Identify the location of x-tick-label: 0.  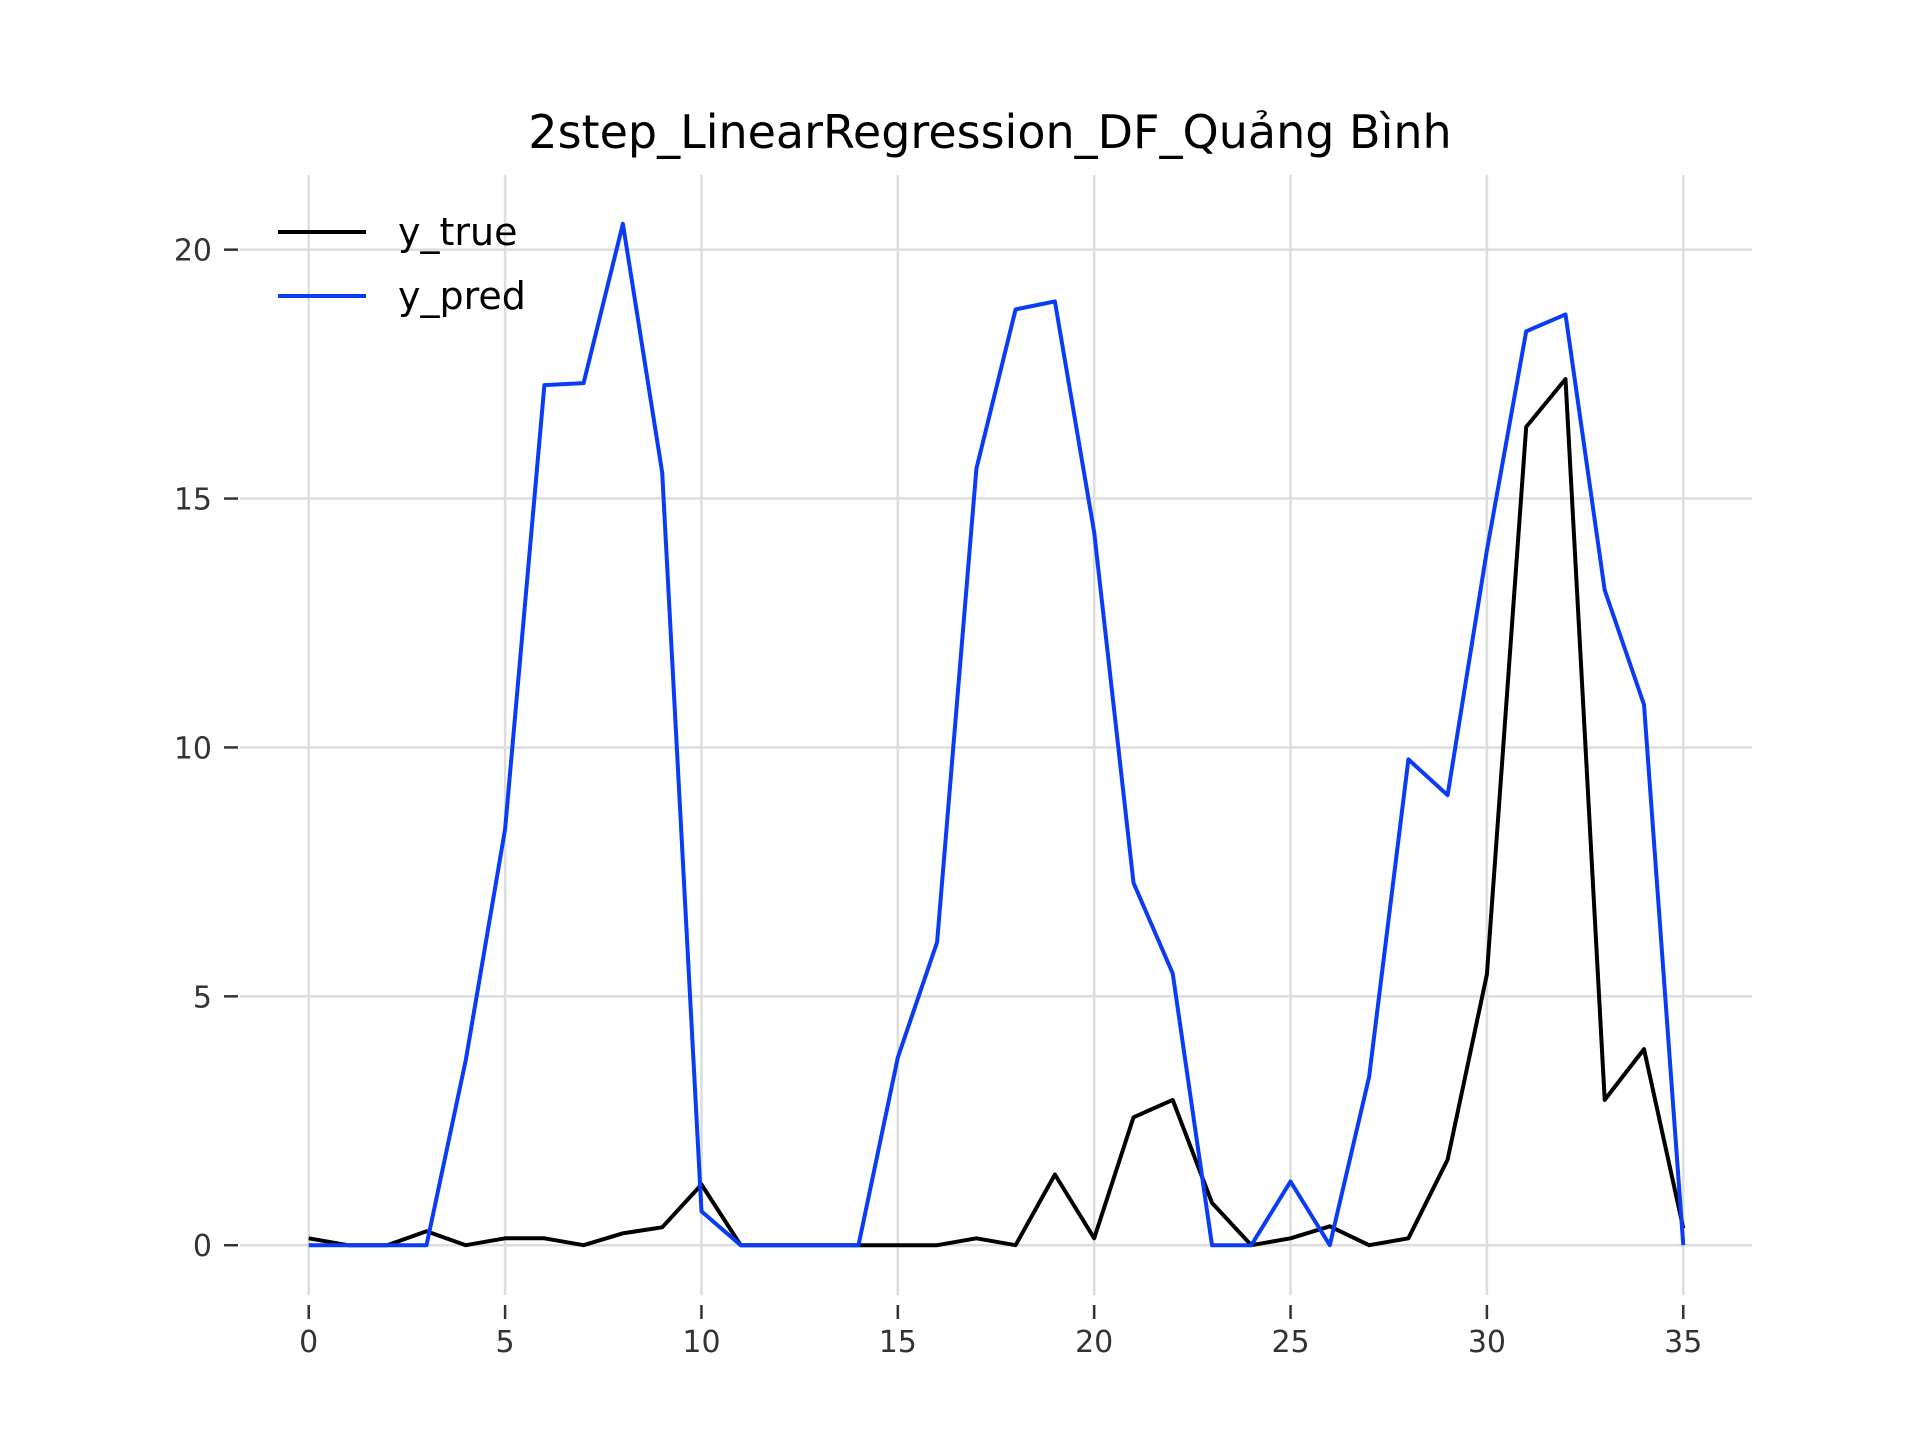
(308, 1342).